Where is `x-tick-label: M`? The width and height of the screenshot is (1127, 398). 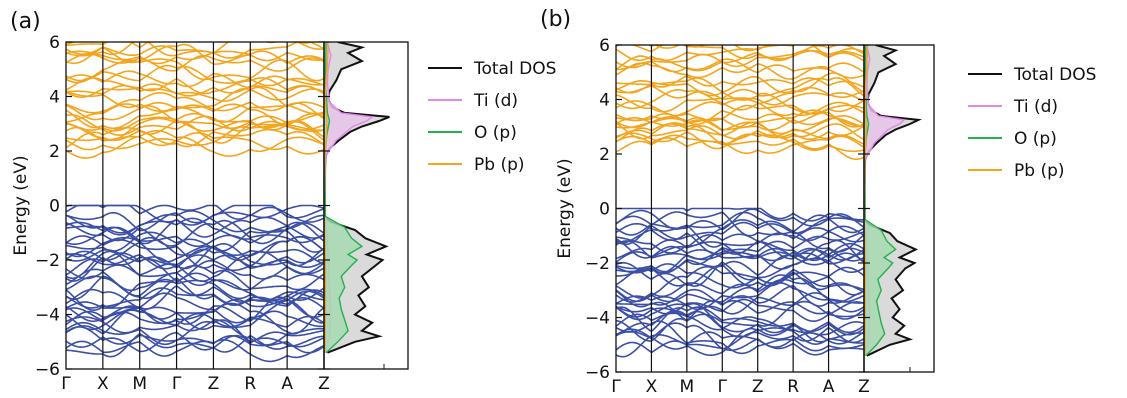
x-tick-label: M is located at coordinates (687, 387).